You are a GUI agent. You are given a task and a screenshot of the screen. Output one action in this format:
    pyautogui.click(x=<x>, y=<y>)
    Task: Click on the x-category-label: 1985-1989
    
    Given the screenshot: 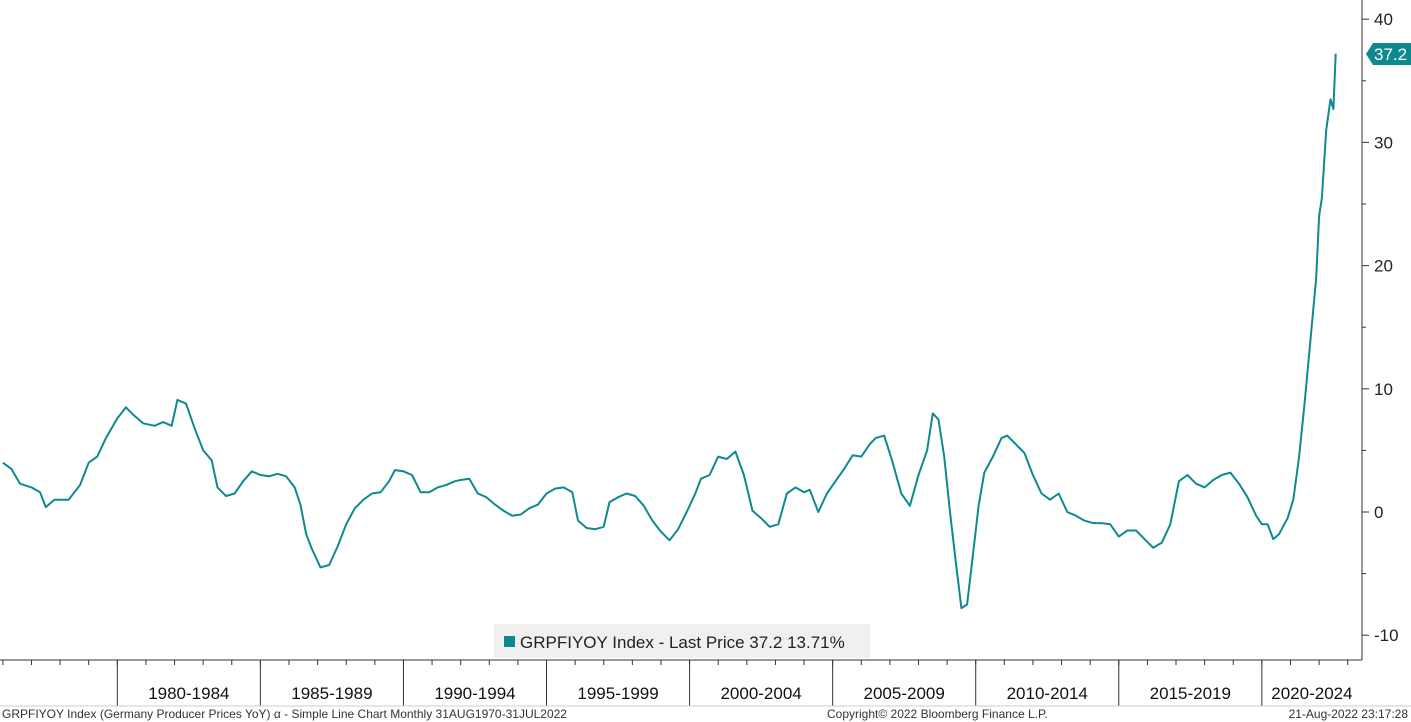 What is the action you would take?
    pyautogui.click(x=331, y=693)
    